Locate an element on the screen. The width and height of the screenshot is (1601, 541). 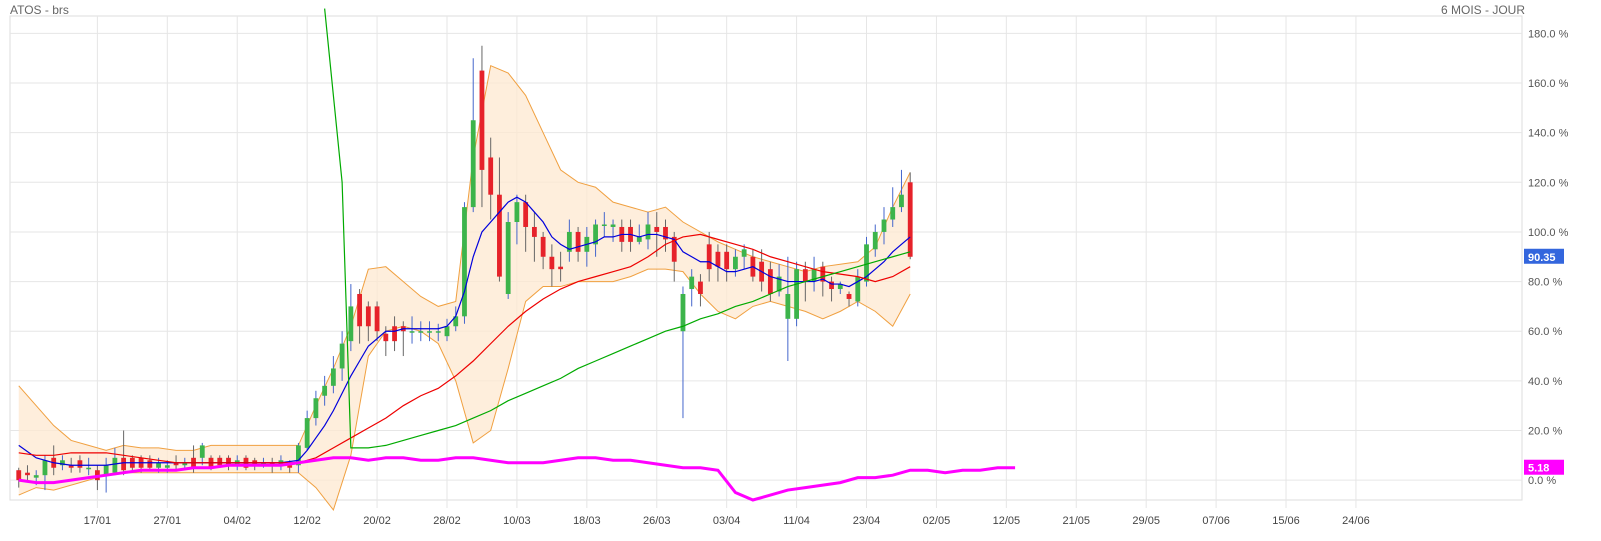
symbol-title: ATOS - brs is located at coordinates (39, 10).